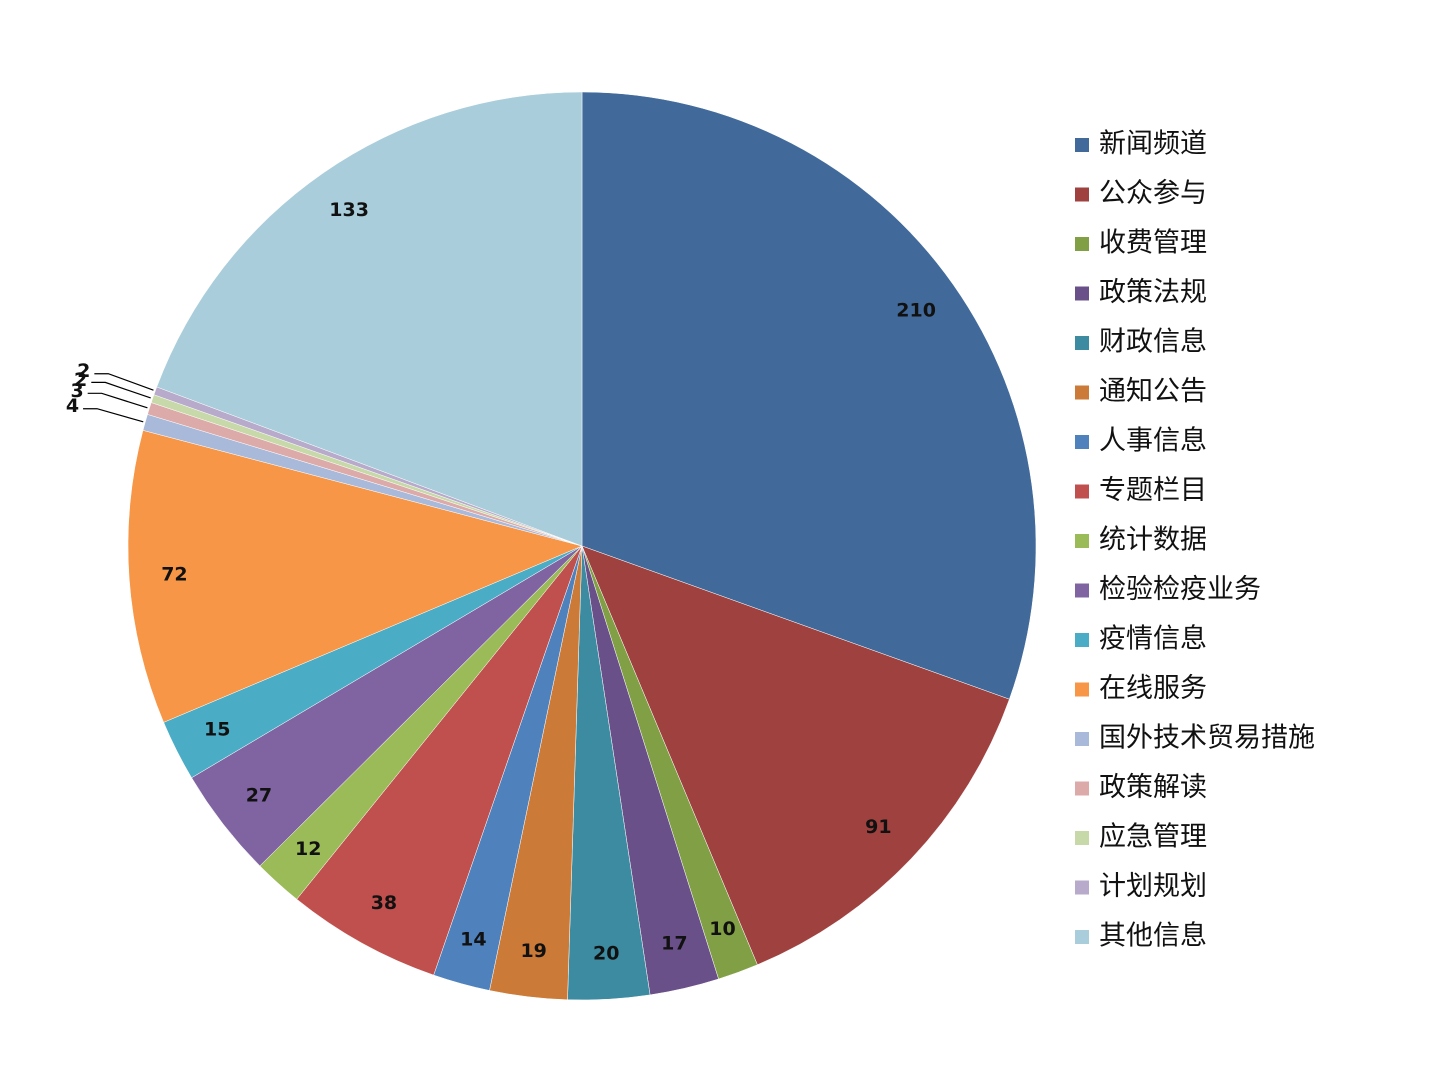  I want to click on legend-item-8: 统计数据, so click(1141, 540).